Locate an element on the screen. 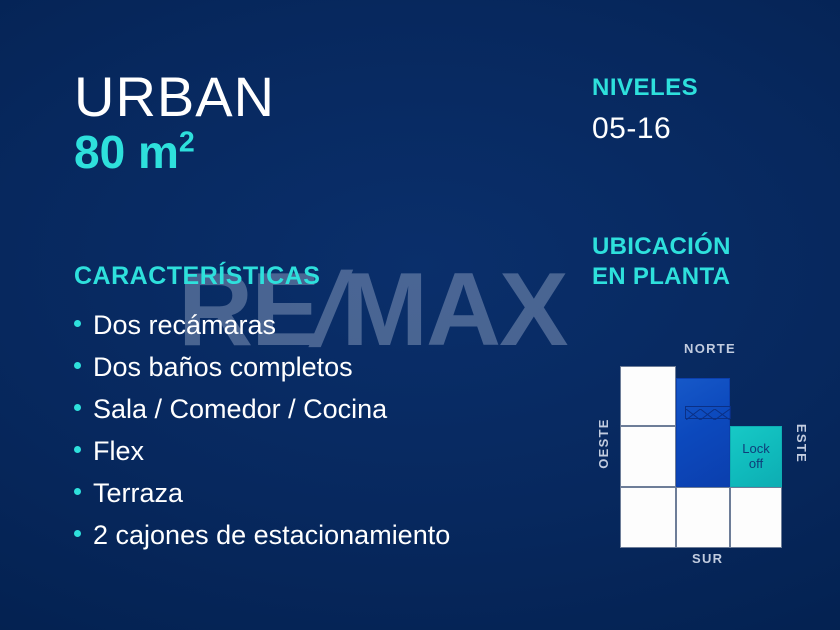 The height and width of the screenshot is (630, 840). terrace-hatch-icon is located at coordinates (708, 413).